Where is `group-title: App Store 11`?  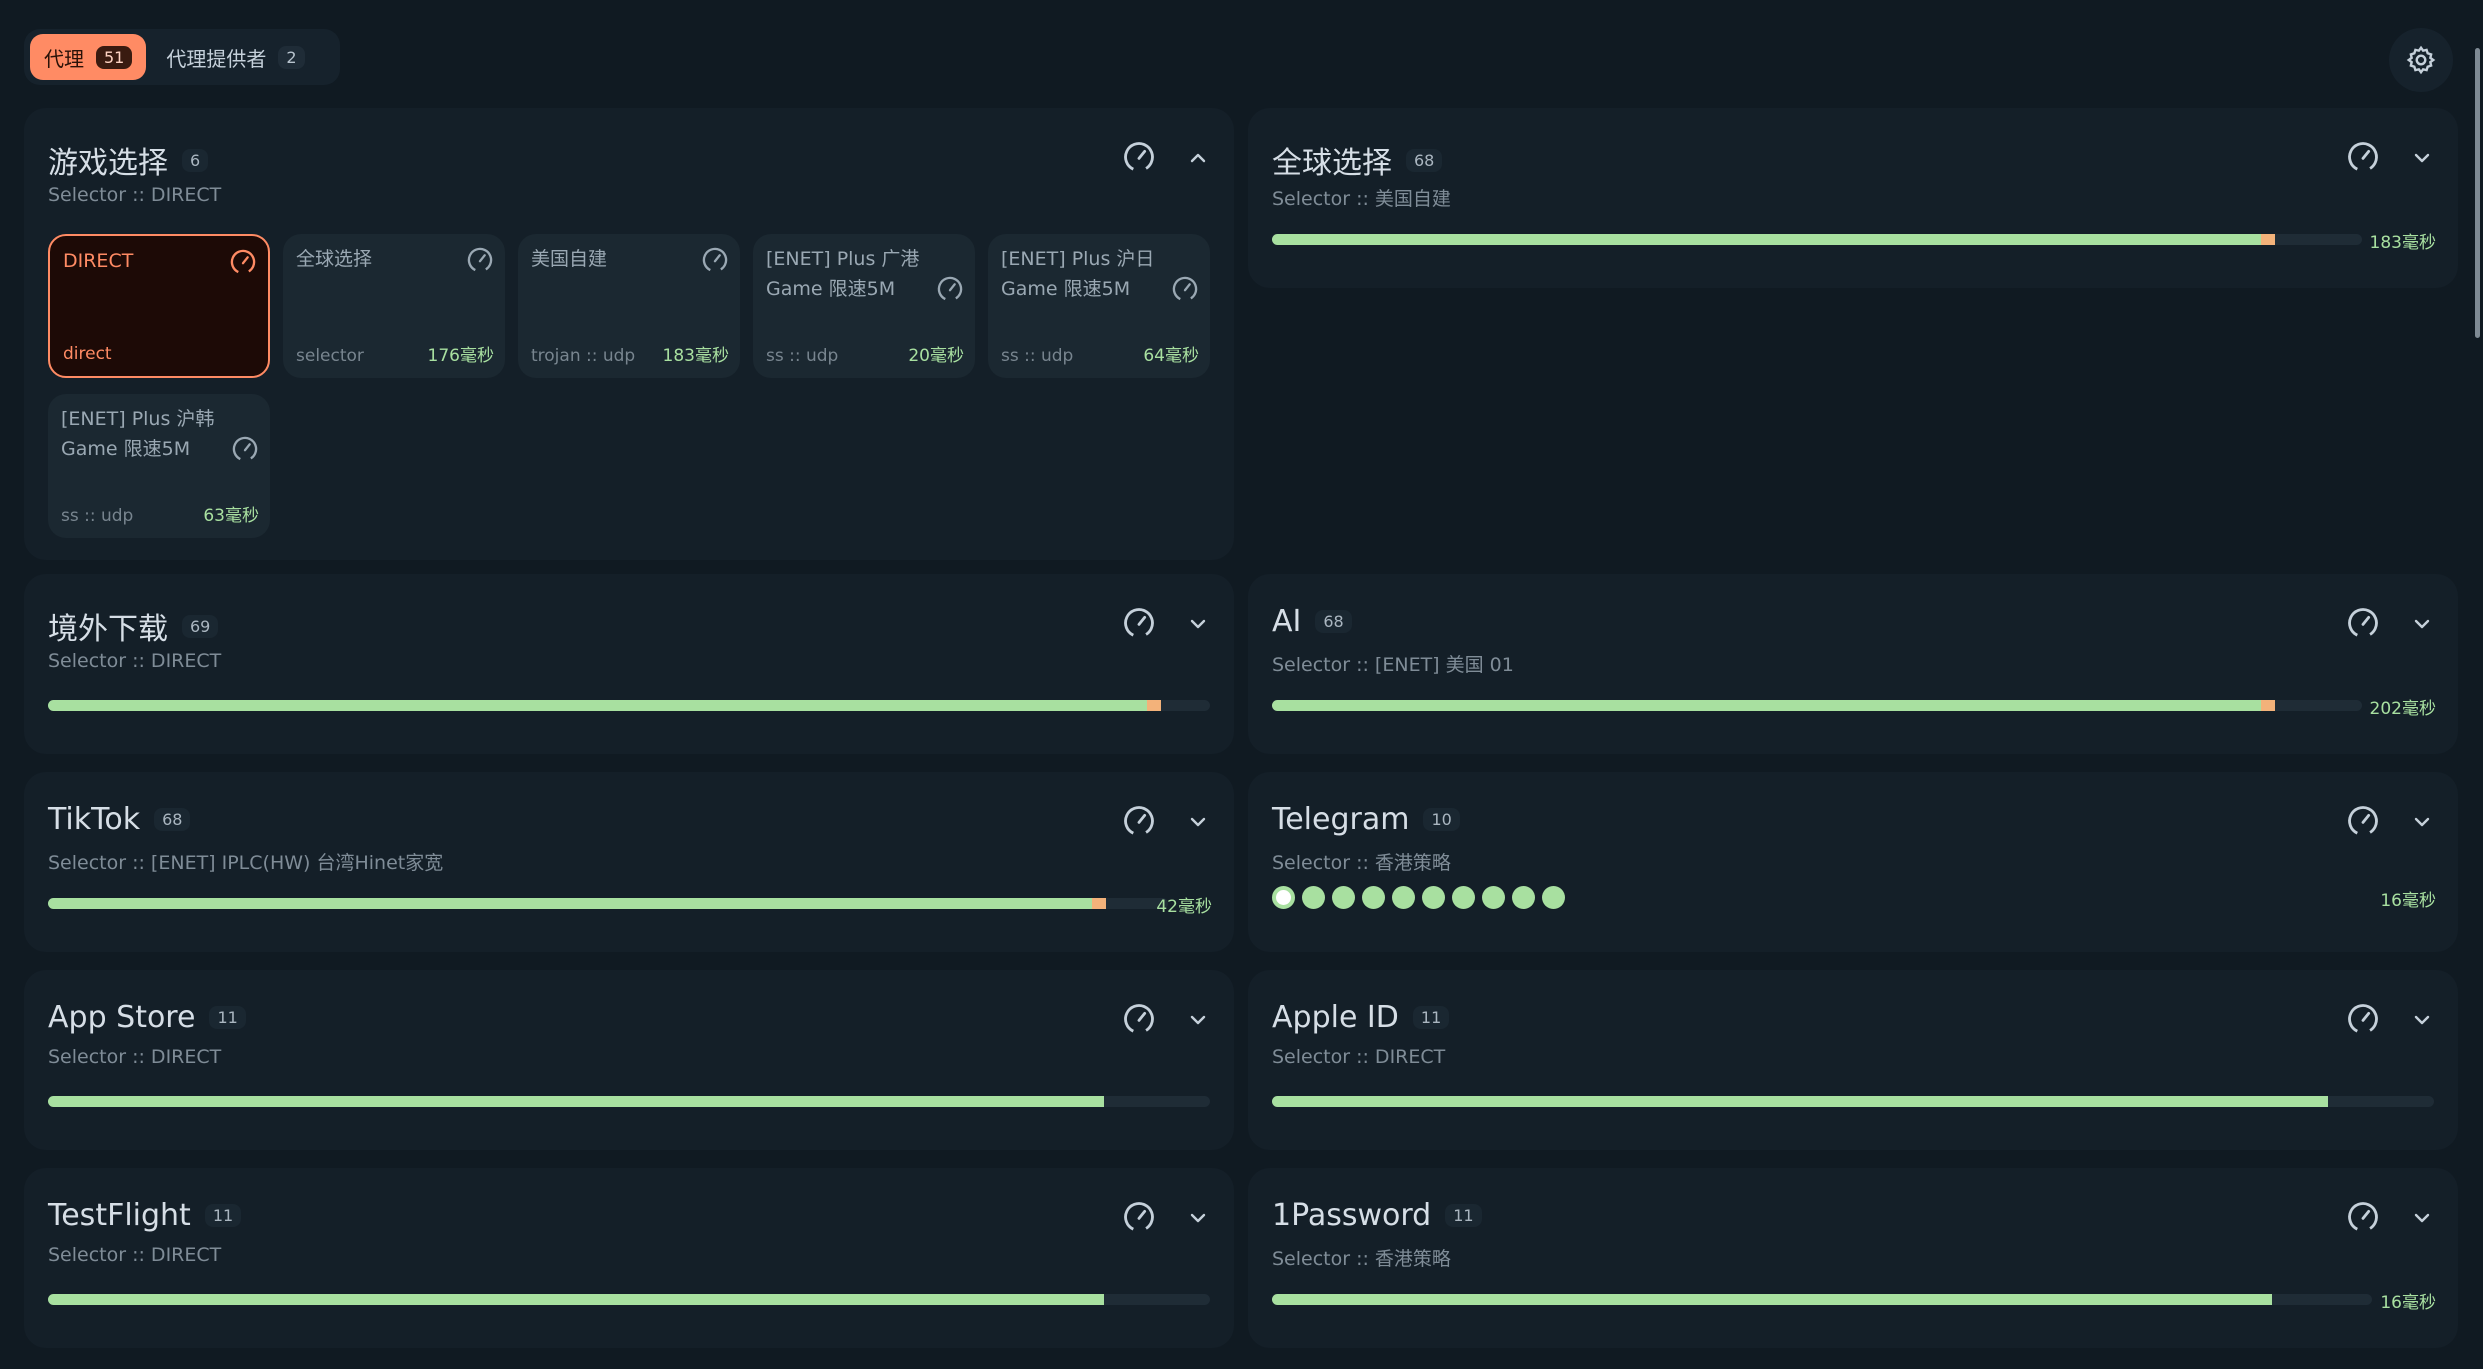
group-title: App Store 11 is located at coordinates (147, 1017).